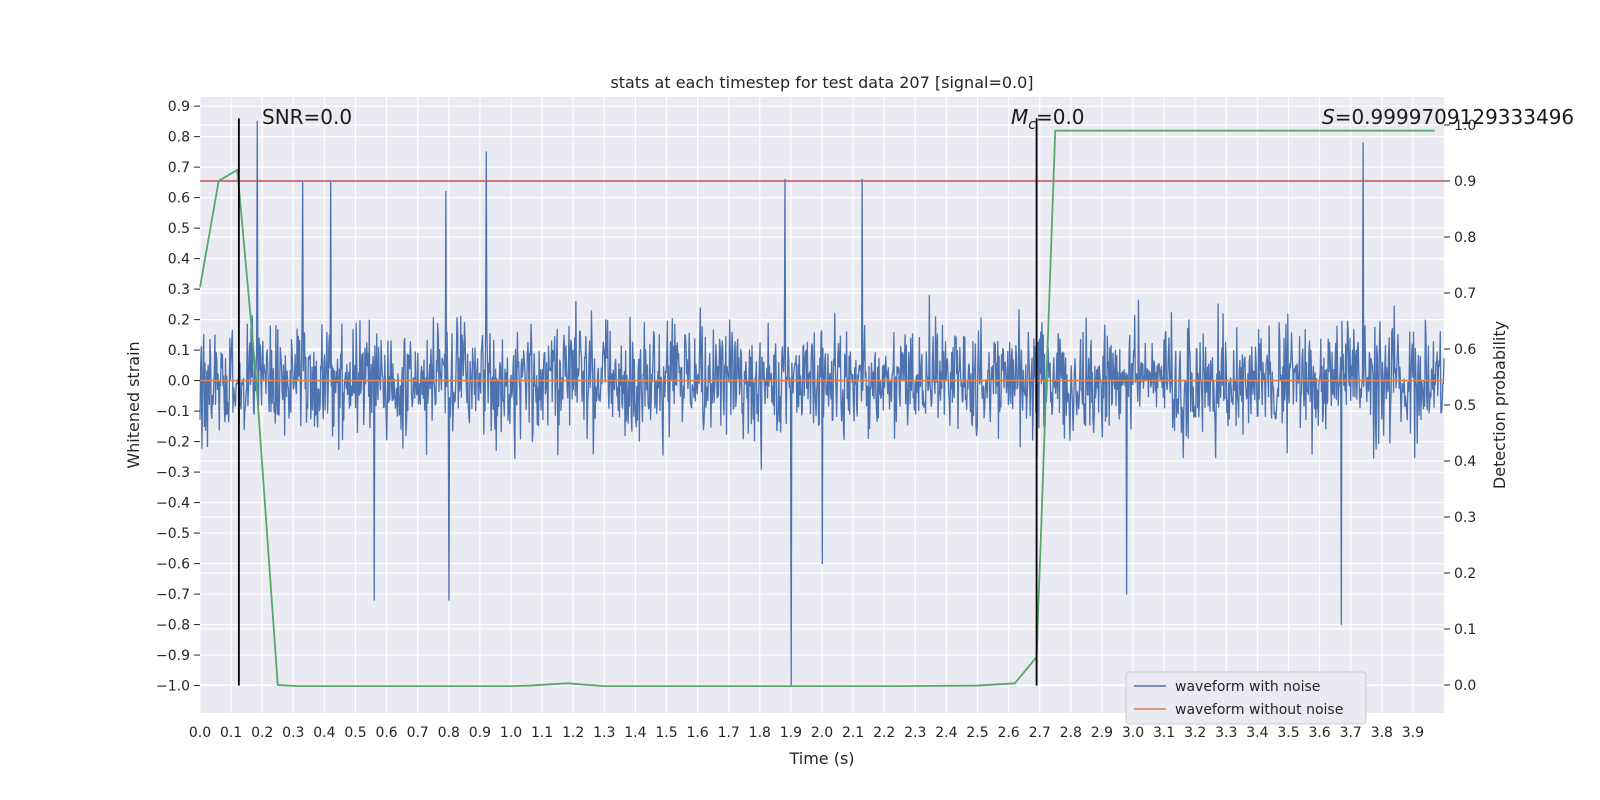  I want to click on x-tick-label: 3.6, so click(1319, 733).